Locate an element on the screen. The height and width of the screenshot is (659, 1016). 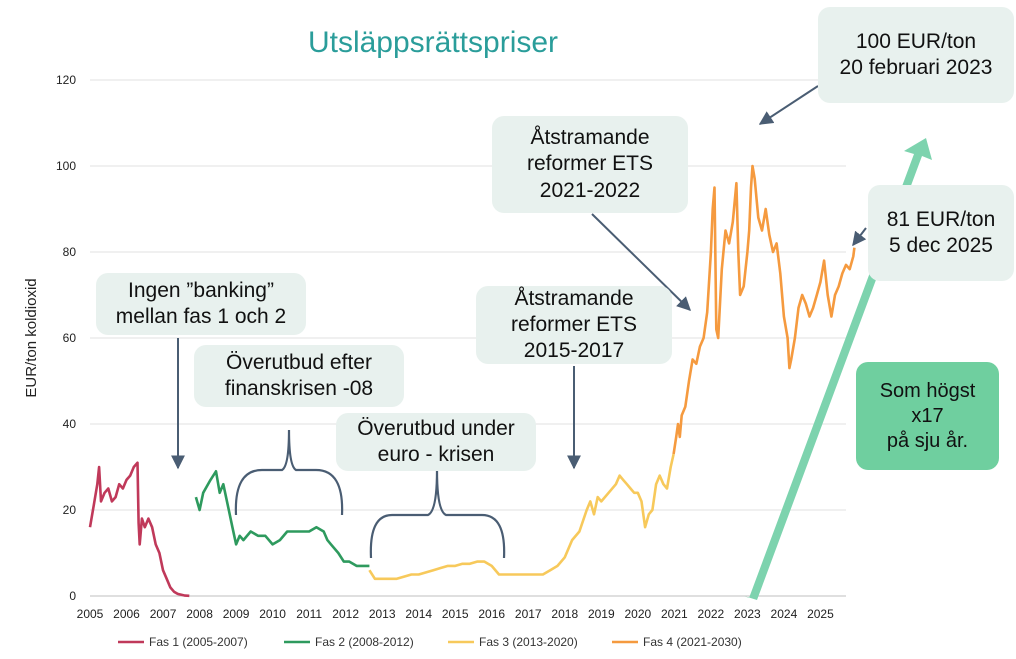
x-tick-label: 2017 is located at coordinates (528, 614).